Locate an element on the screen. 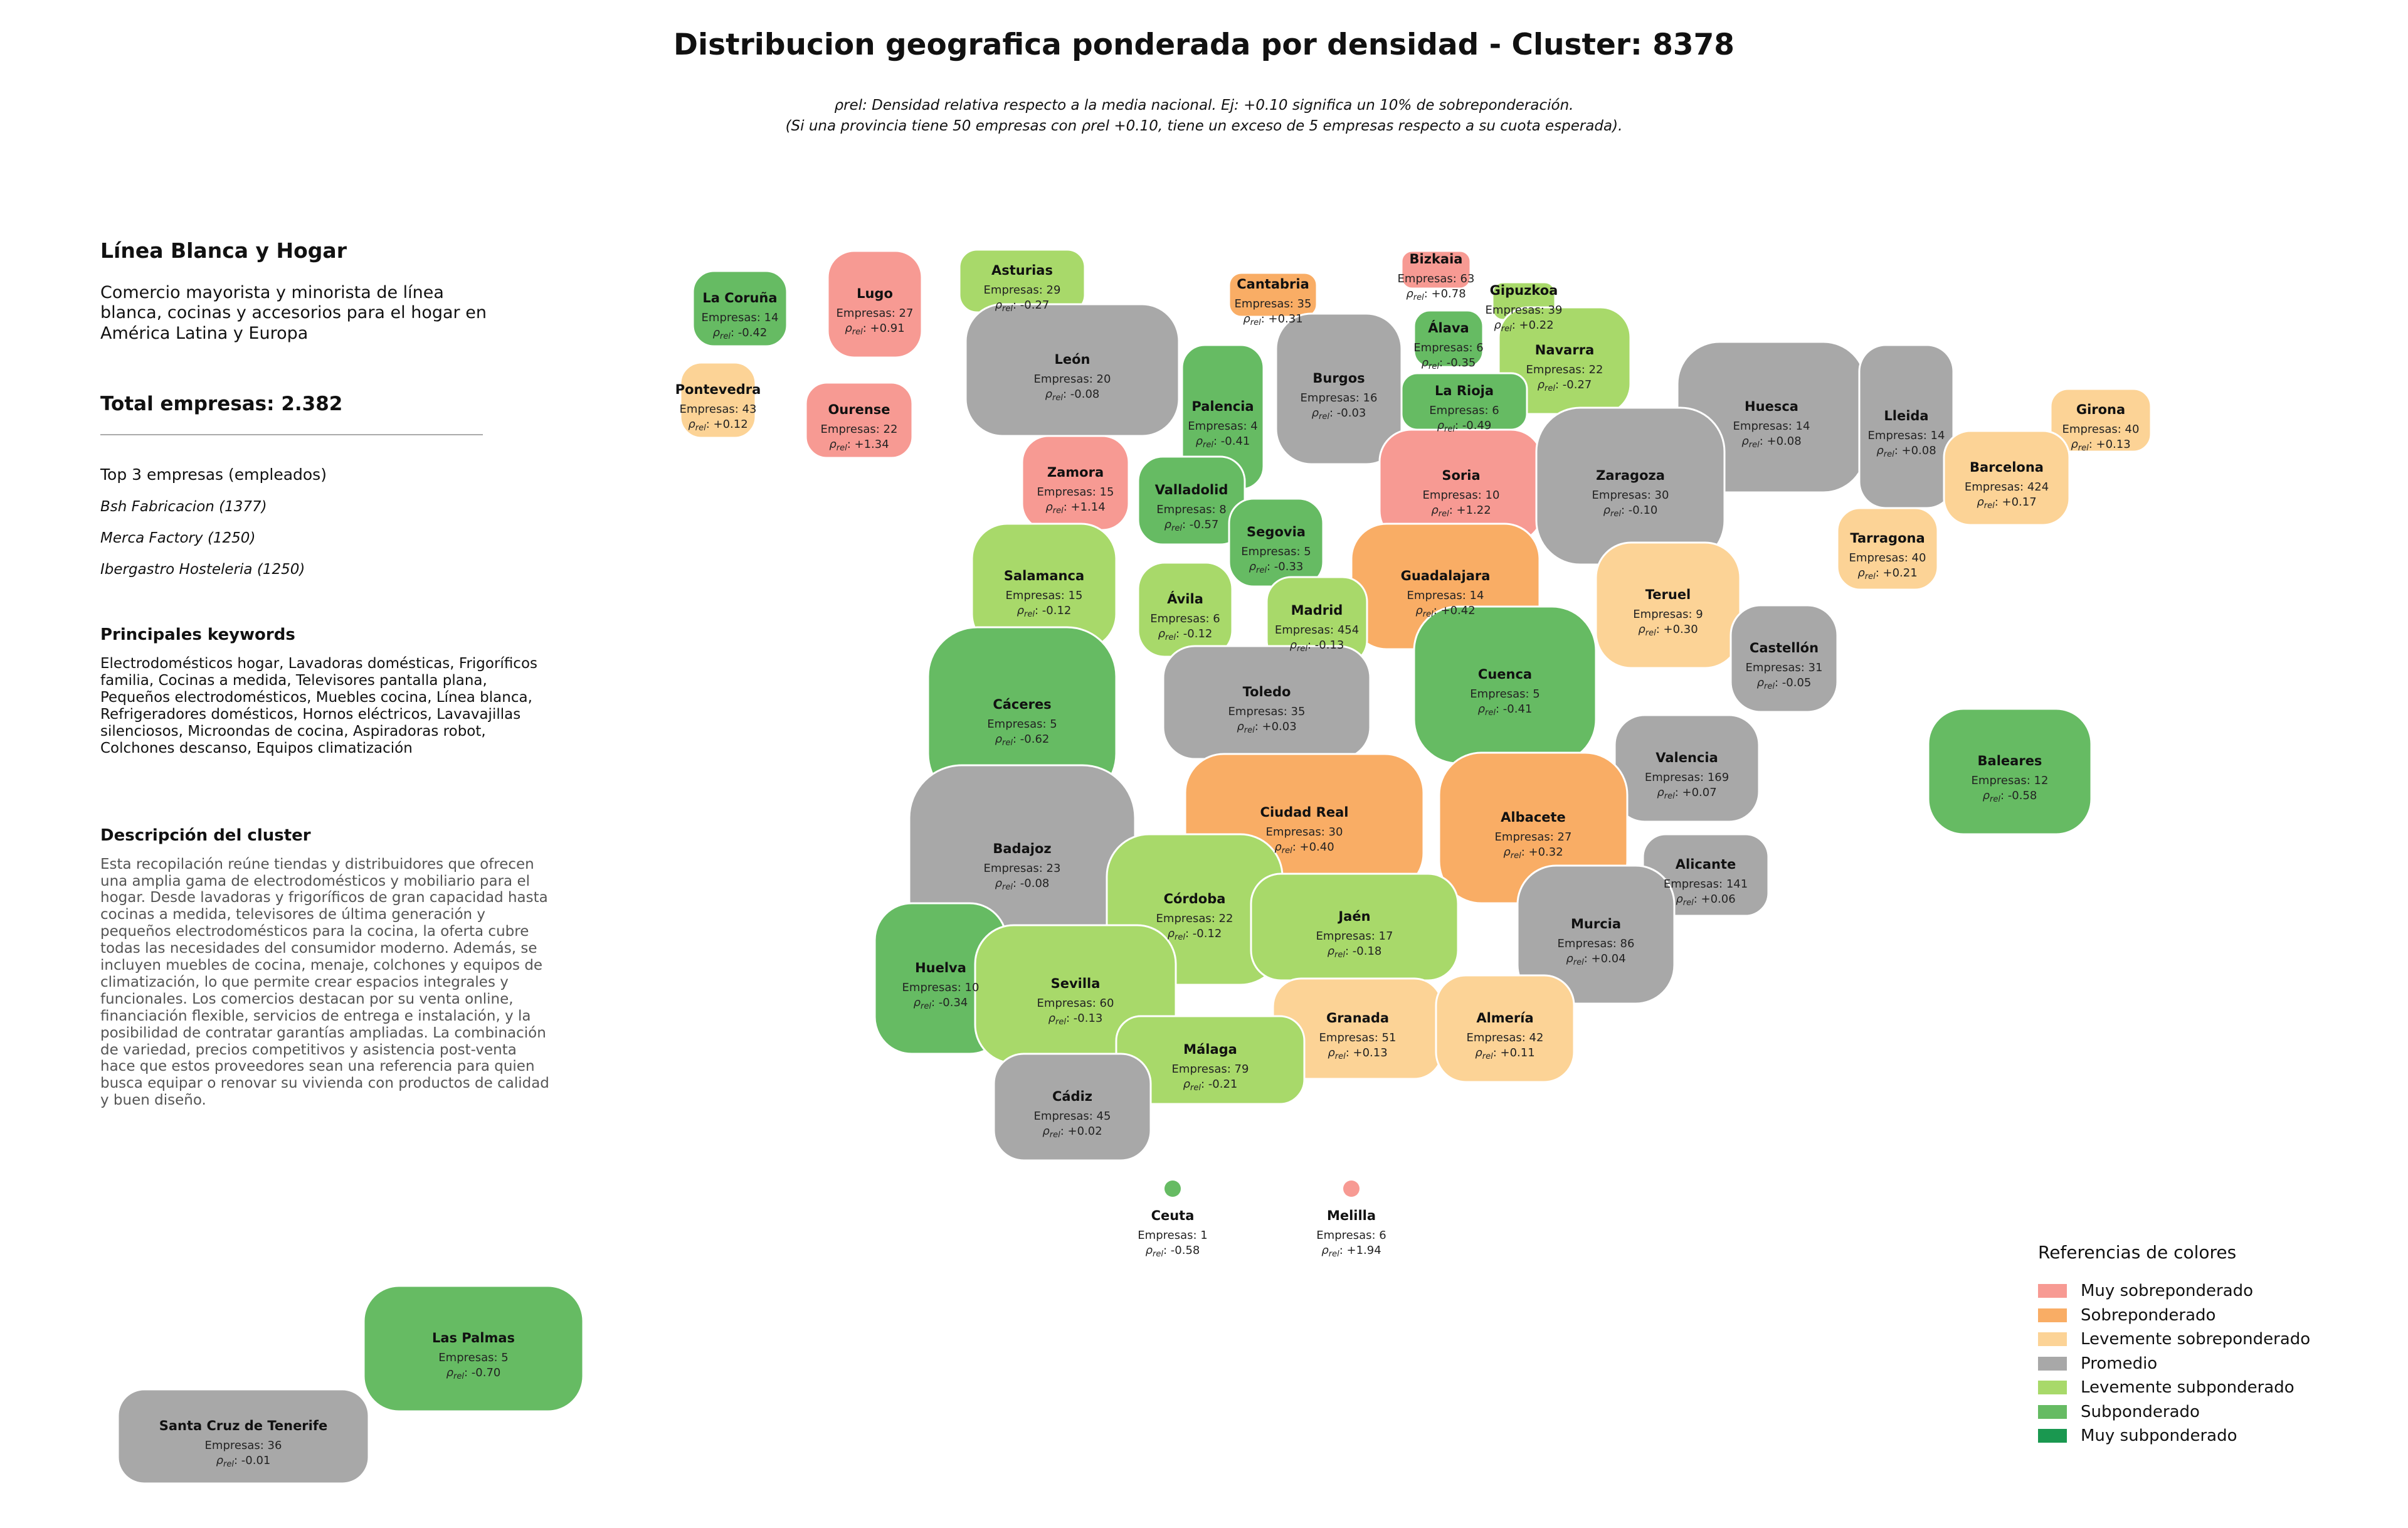  province-name: Castellón is located at coordinates (1784, 647).